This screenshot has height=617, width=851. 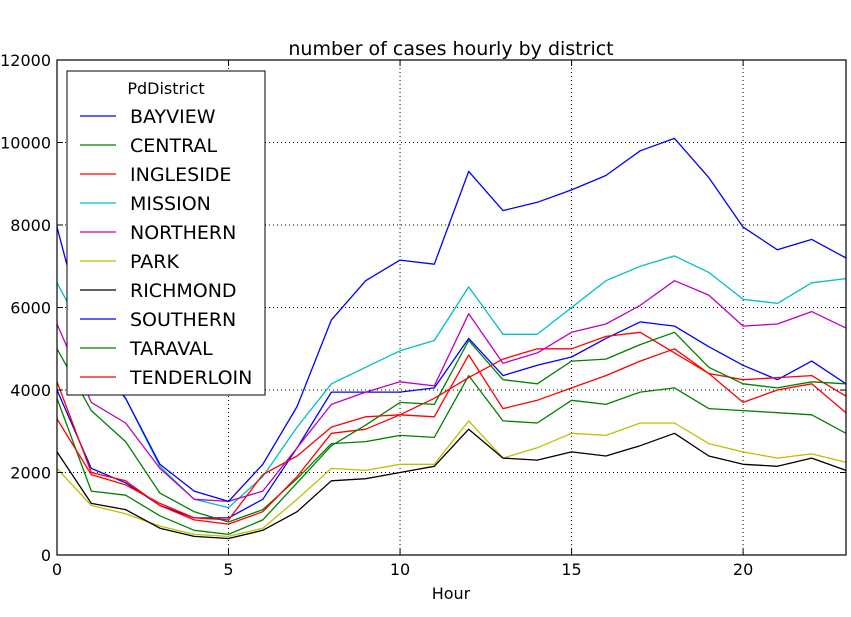 I want to click on x-tick-label: 15, so click(x=571, y=569).